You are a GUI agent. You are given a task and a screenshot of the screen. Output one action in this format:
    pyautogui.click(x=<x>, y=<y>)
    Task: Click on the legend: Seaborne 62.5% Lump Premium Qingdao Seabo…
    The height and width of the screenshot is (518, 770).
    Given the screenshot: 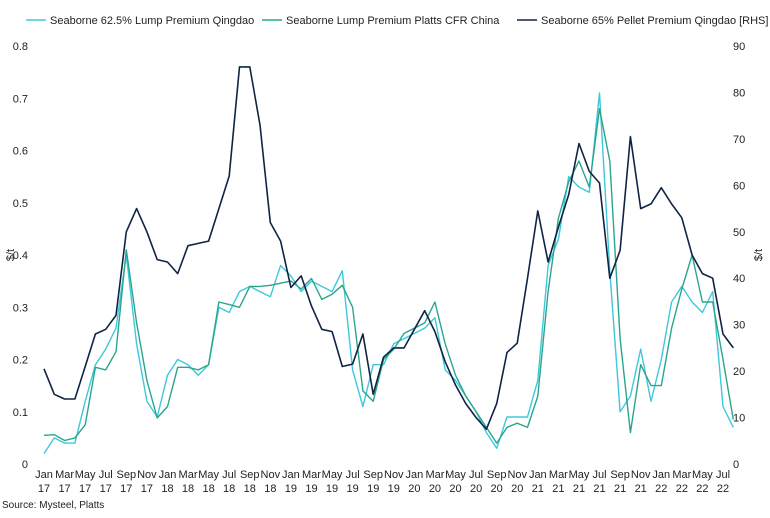 What is the action you would take?
    pyautogui.click(x=397, y=21)
    